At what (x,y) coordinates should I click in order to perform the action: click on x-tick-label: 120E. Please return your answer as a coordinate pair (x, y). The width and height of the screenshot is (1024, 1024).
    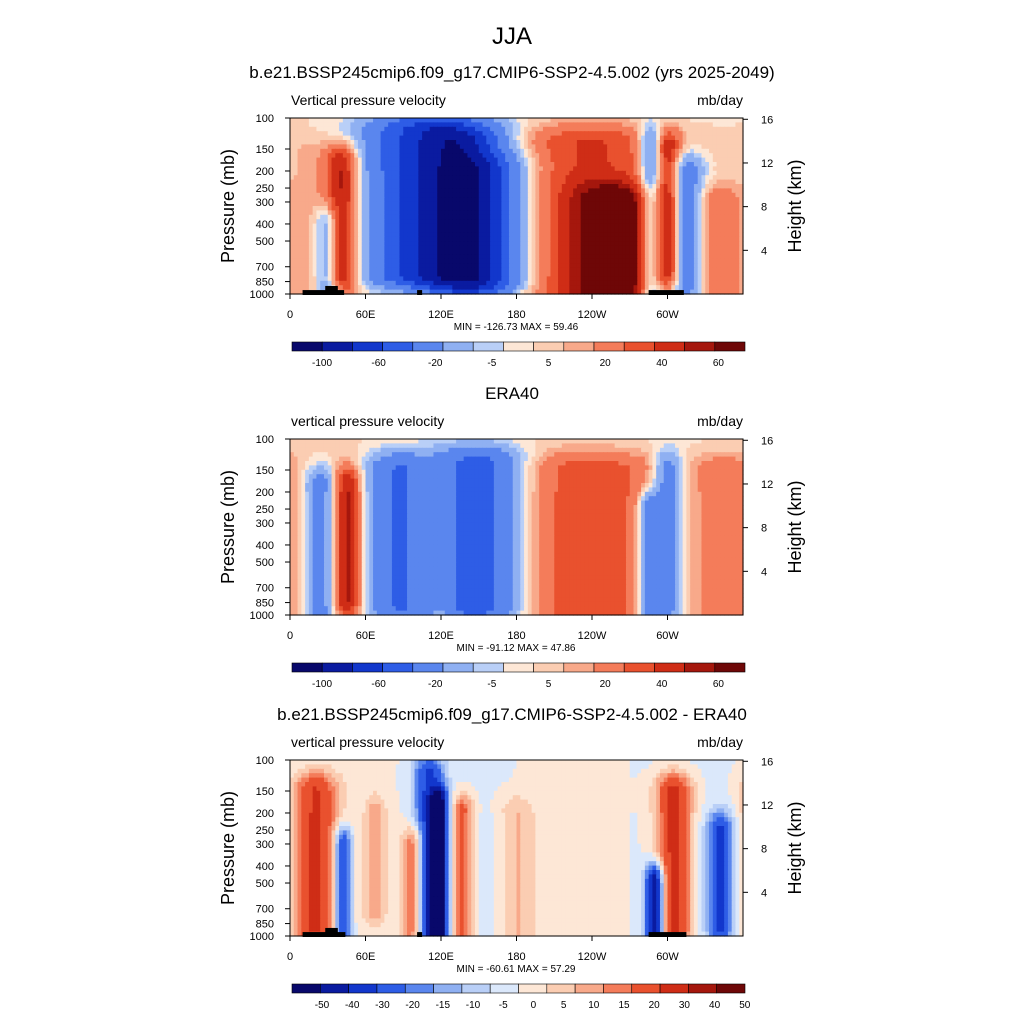
    Looking at the image, I should click on (441, 315).